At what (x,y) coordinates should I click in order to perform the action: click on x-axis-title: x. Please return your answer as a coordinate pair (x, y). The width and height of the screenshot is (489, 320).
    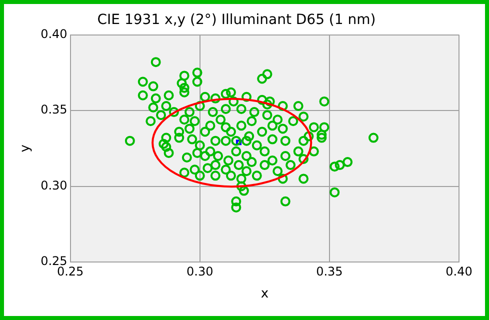
    Looking at the image, I should click on (264, 294).